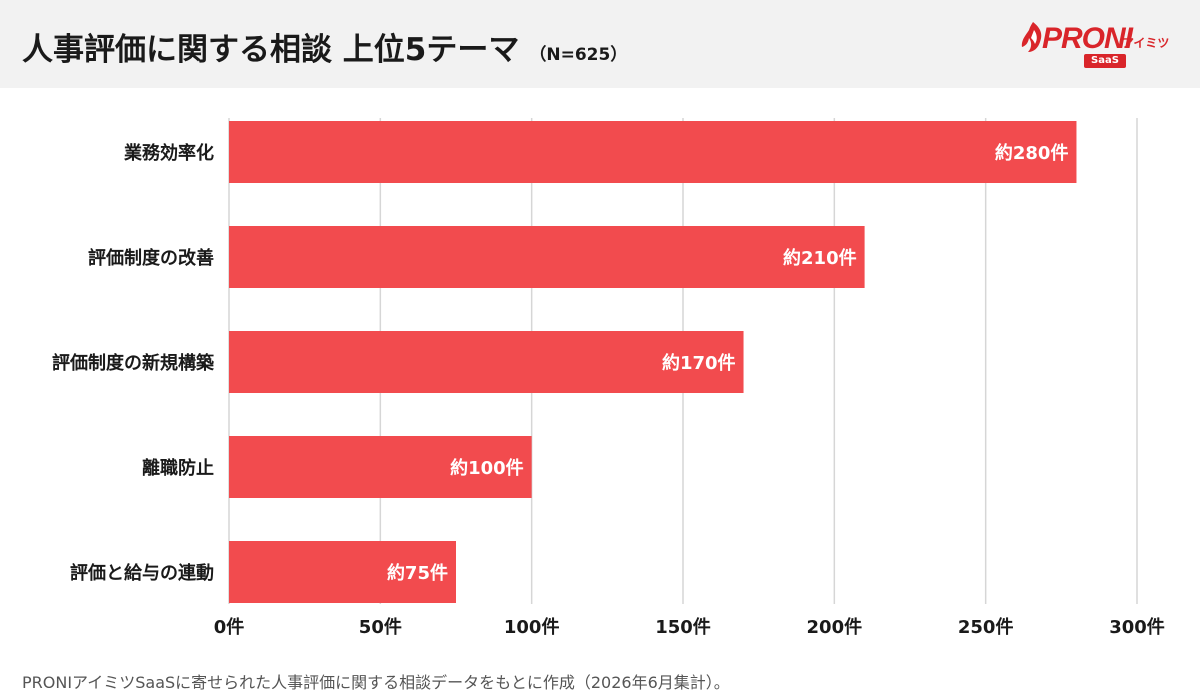  I want to click on x-tick-label: 300件, so click(1137, 627).